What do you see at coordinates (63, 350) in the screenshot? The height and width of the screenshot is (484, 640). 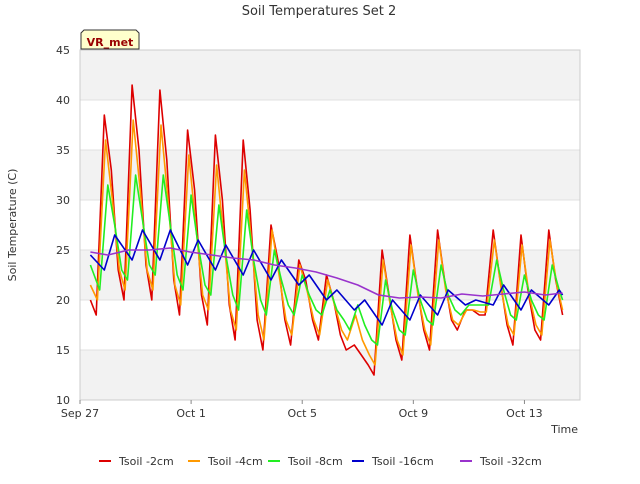 I see `y-tick-label: 15` at bounding box center [63, 350].